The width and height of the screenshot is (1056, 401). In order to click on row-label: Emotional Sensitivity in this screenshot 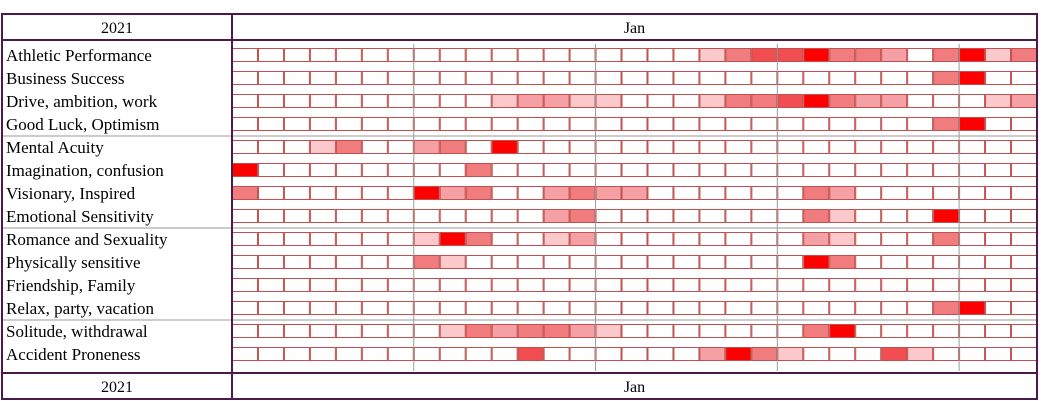, I will do `click(80, 216)`.